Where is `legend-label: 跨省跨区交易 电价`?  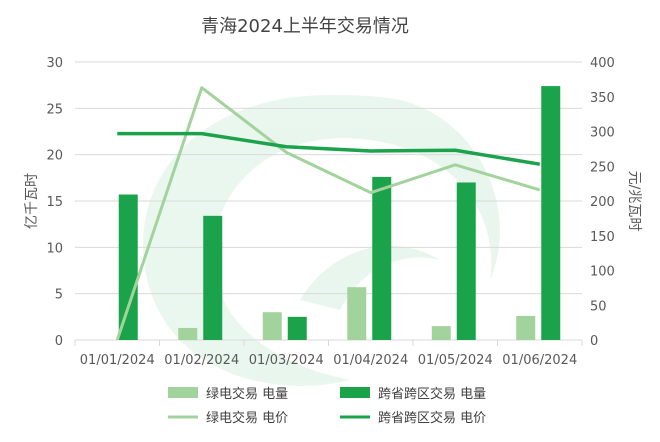 legend-label: 跨省跨区交易 电价 is located at coordinates (432, 418).